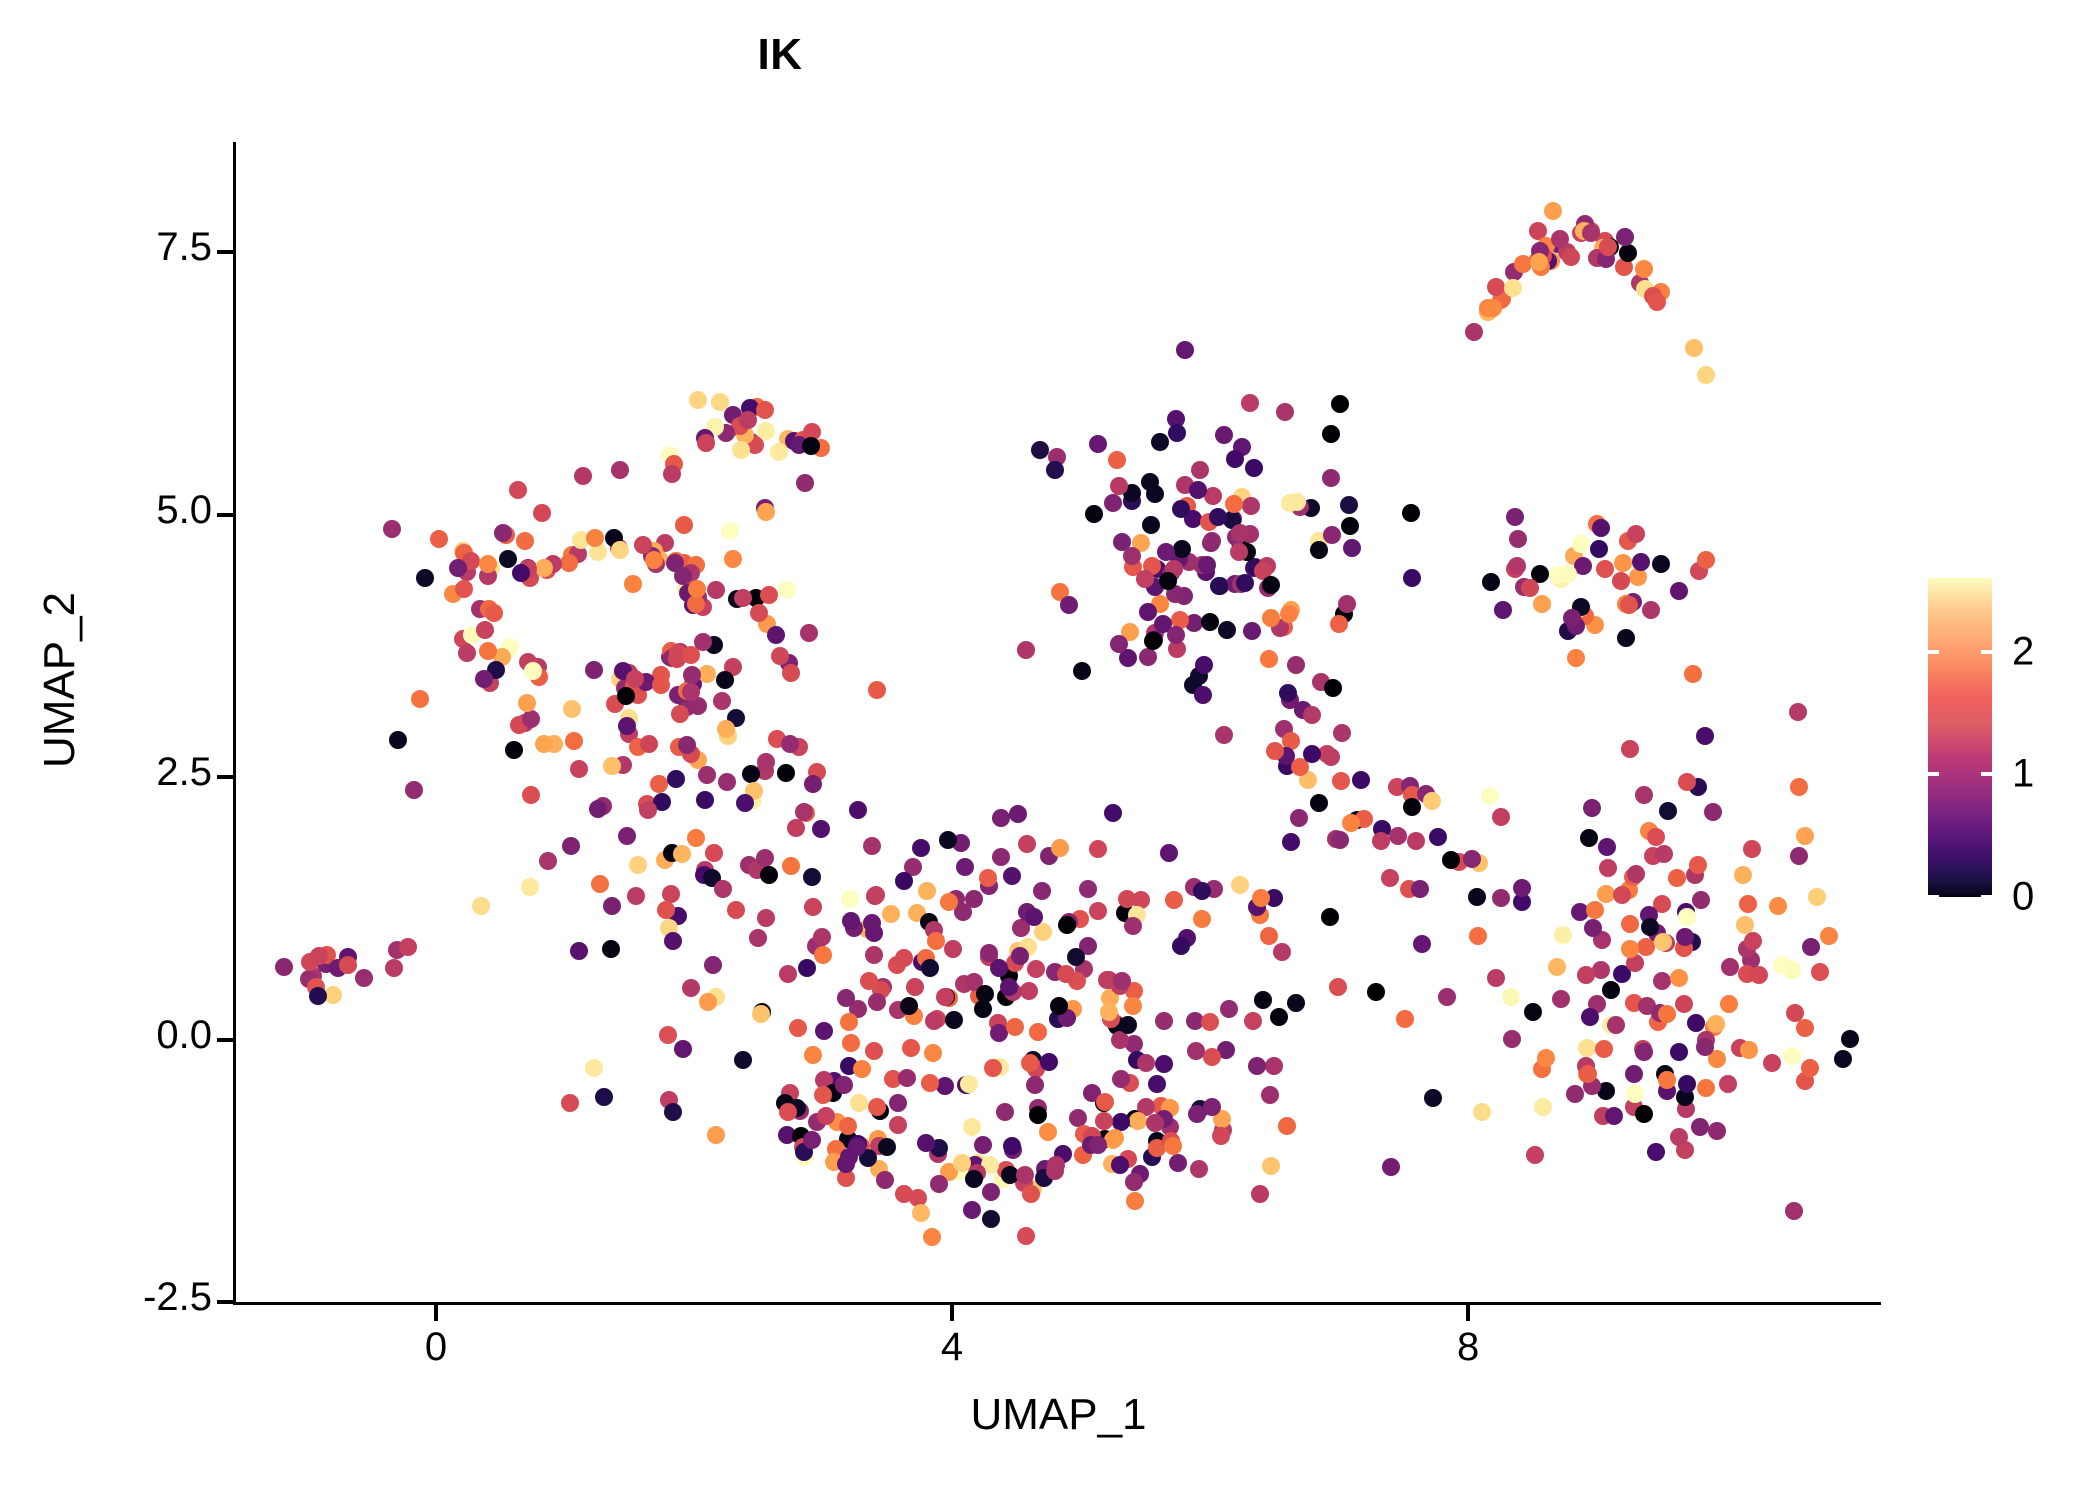 The width and height of the screenshot is (2100, 1500). What do you see at coordinates (1960, 737) in the screenshot?
I see `colorbar-gradient` at bounding box center [1960, 737].